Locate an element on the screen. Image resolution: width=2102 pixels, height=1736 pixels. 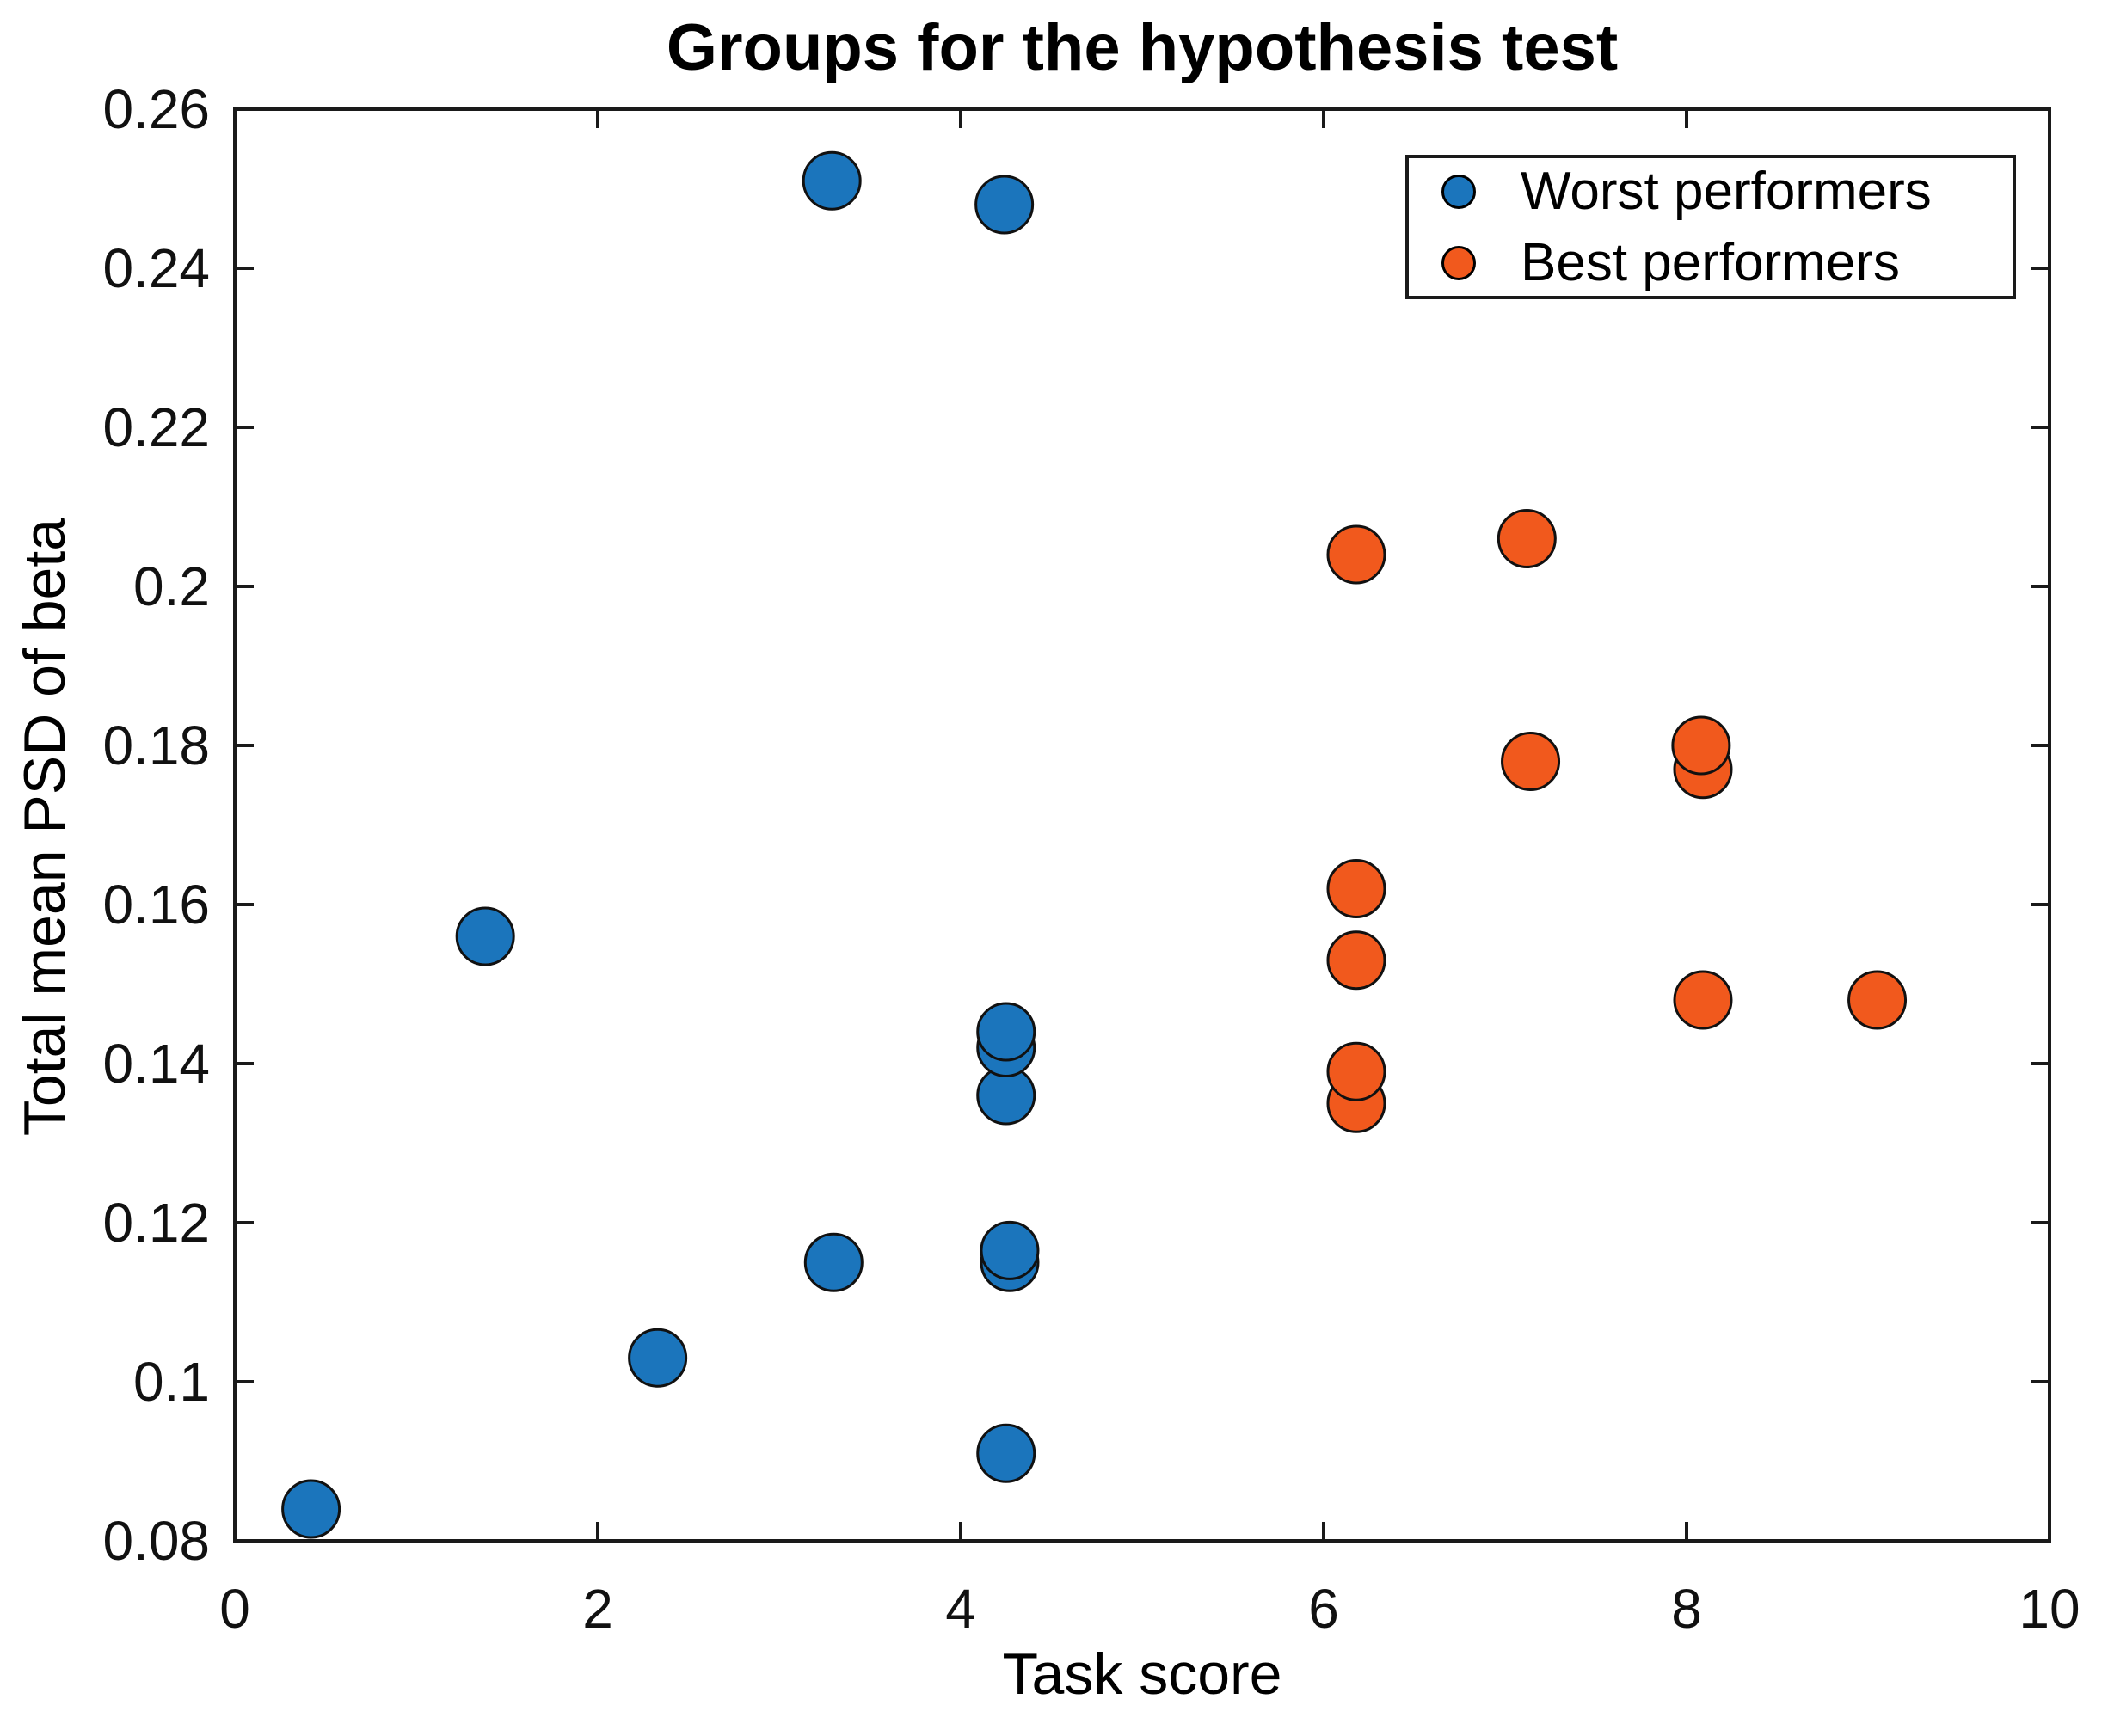
y-tick-label: 0.08 is located at coordinates (156, 1541).